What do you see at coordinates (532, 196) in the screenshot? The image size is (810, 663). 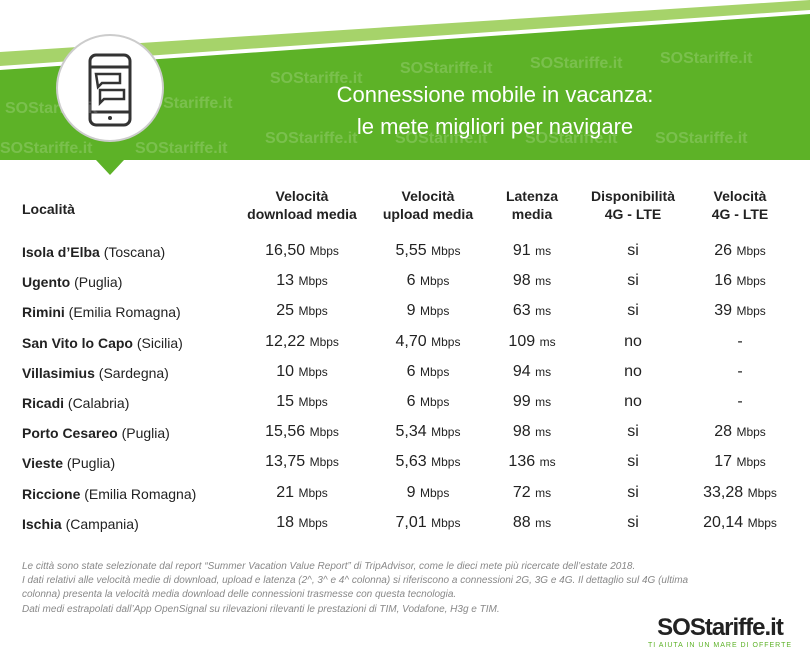 I see `header-line: Latenza` at bounding box center [532, 196].